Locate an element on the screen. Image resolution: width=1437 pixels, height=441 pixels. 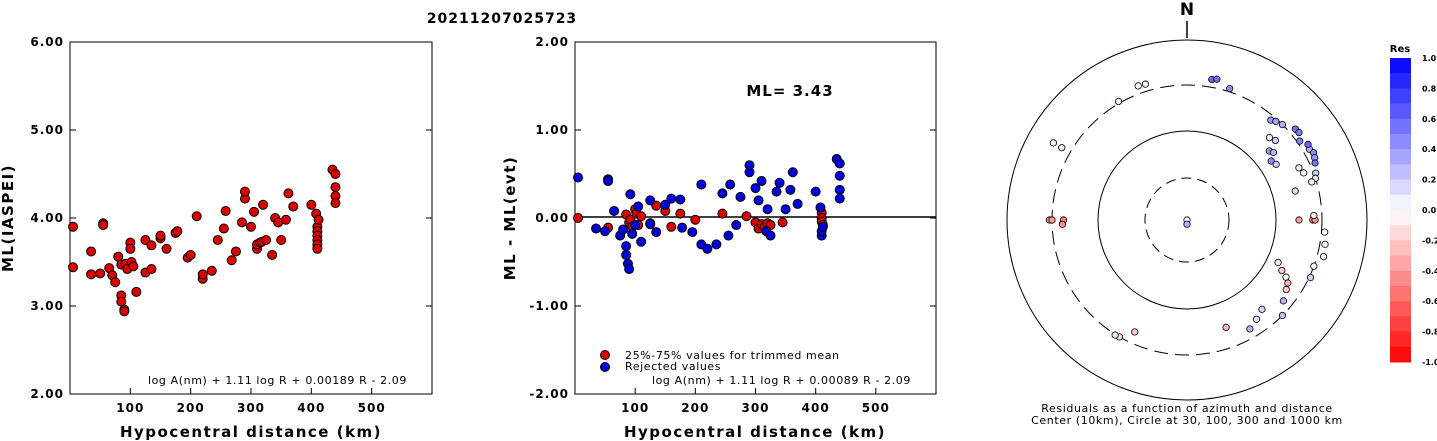
colorbar-tick-label: 0.6 is located at coordinates (1429, 119).